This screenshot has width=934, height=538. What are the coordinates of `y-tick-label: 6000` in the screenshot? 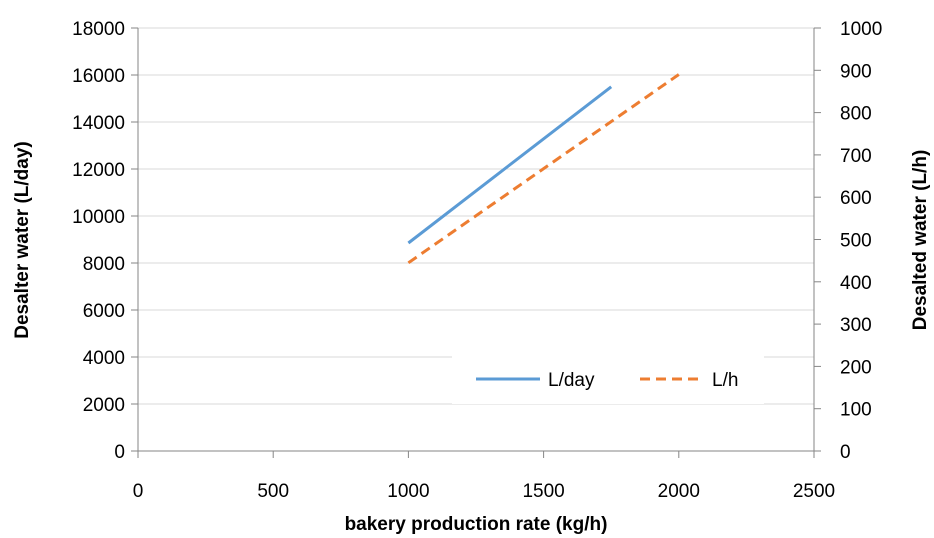 It's located at (104, 311).